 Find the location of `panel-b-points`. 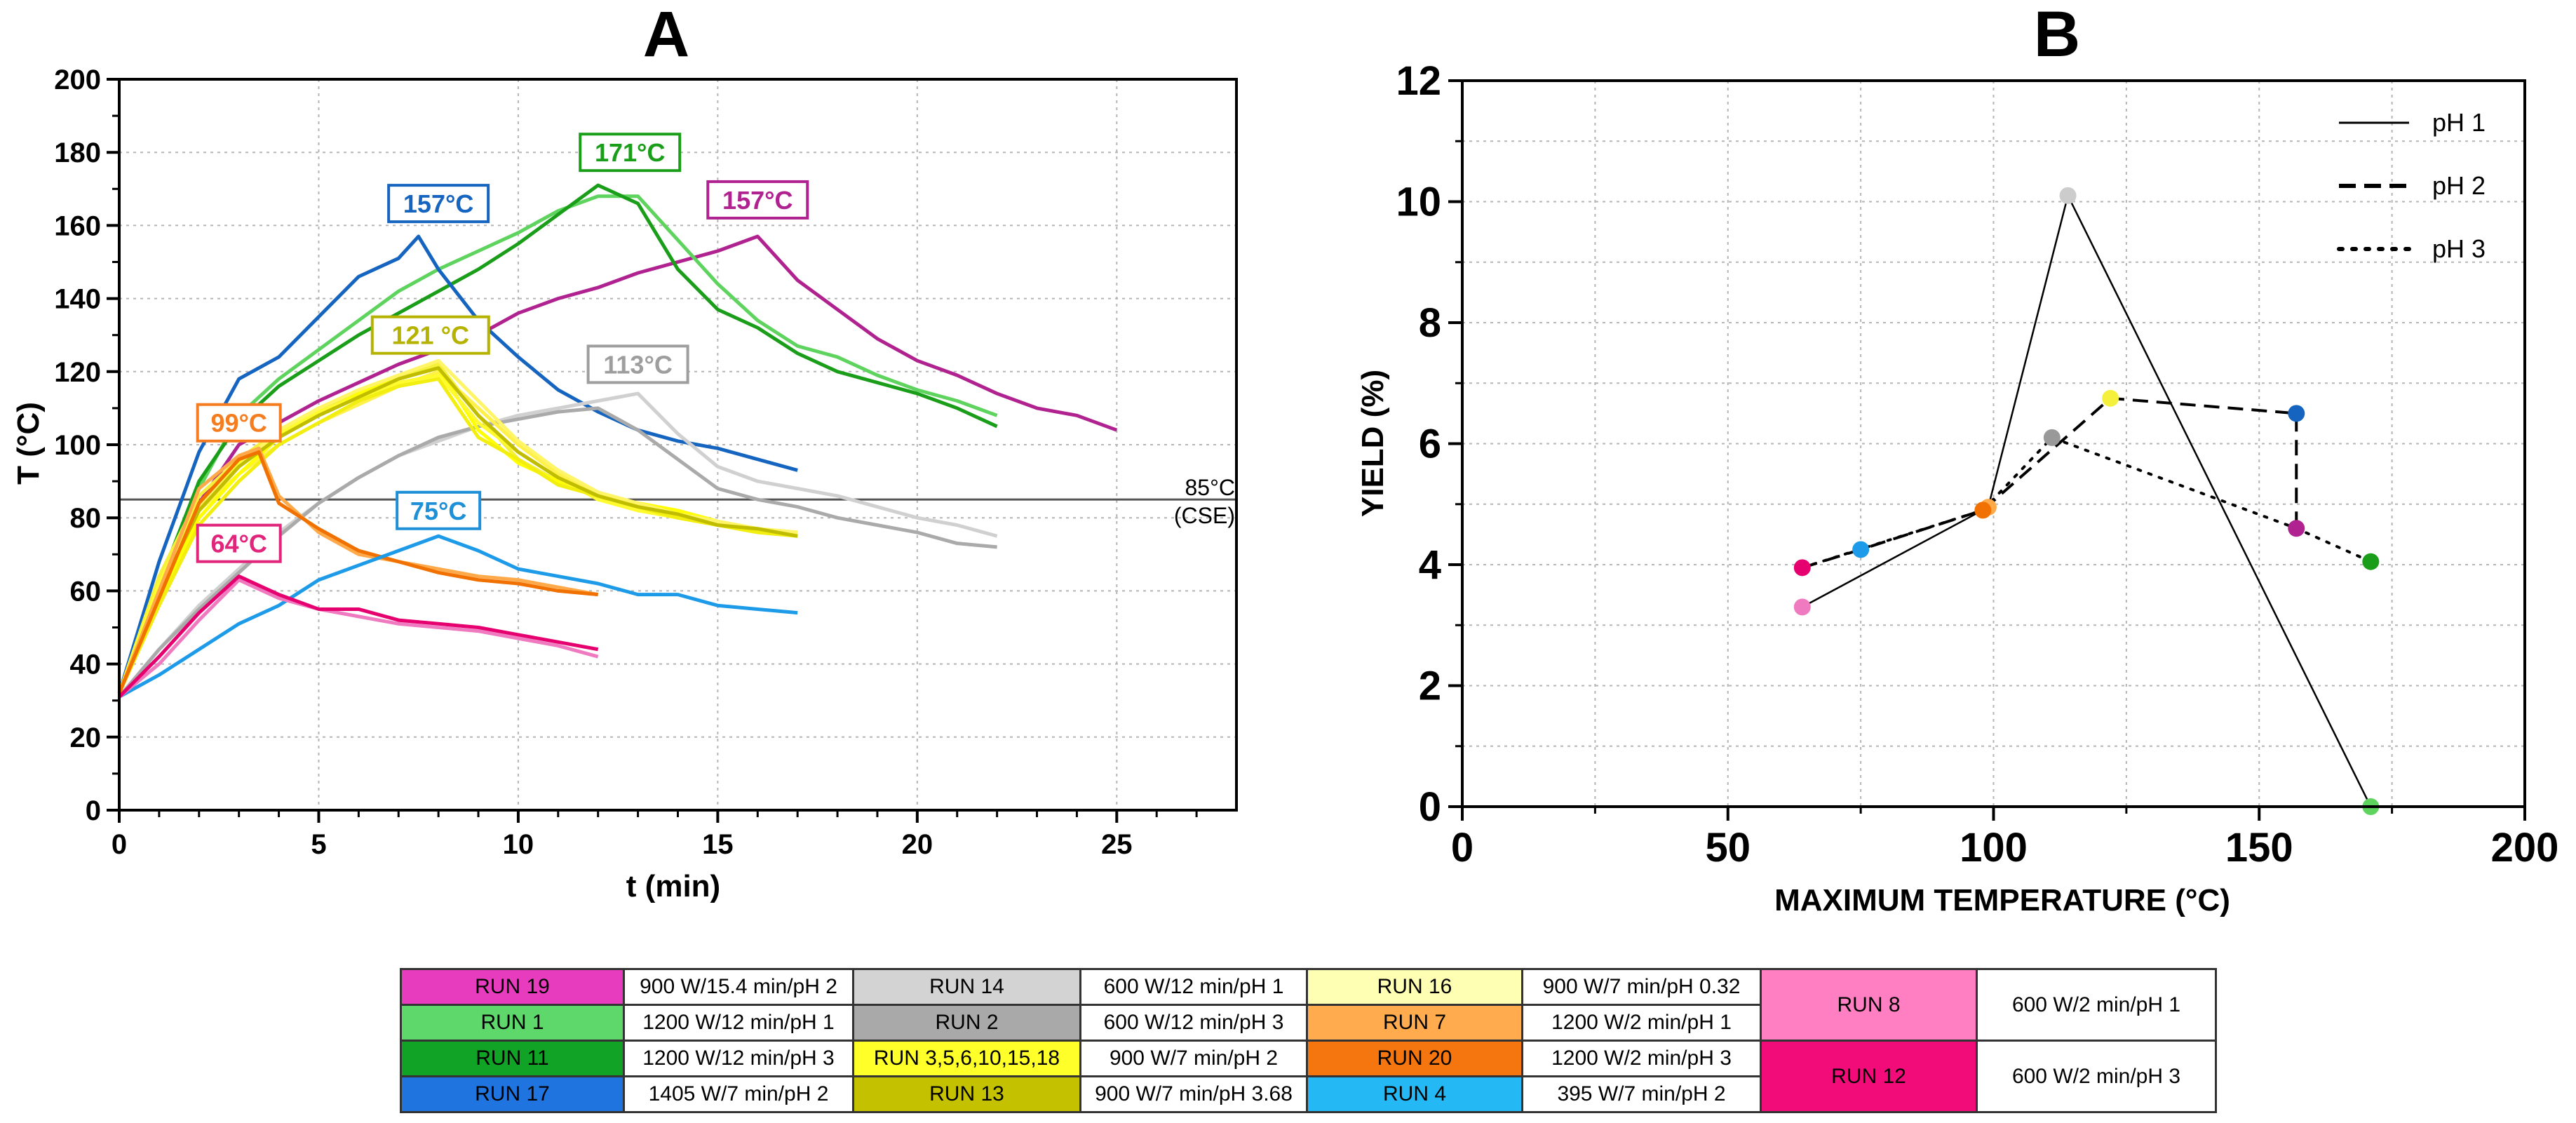

panel-b-points is located at coordinates (2086, 501).